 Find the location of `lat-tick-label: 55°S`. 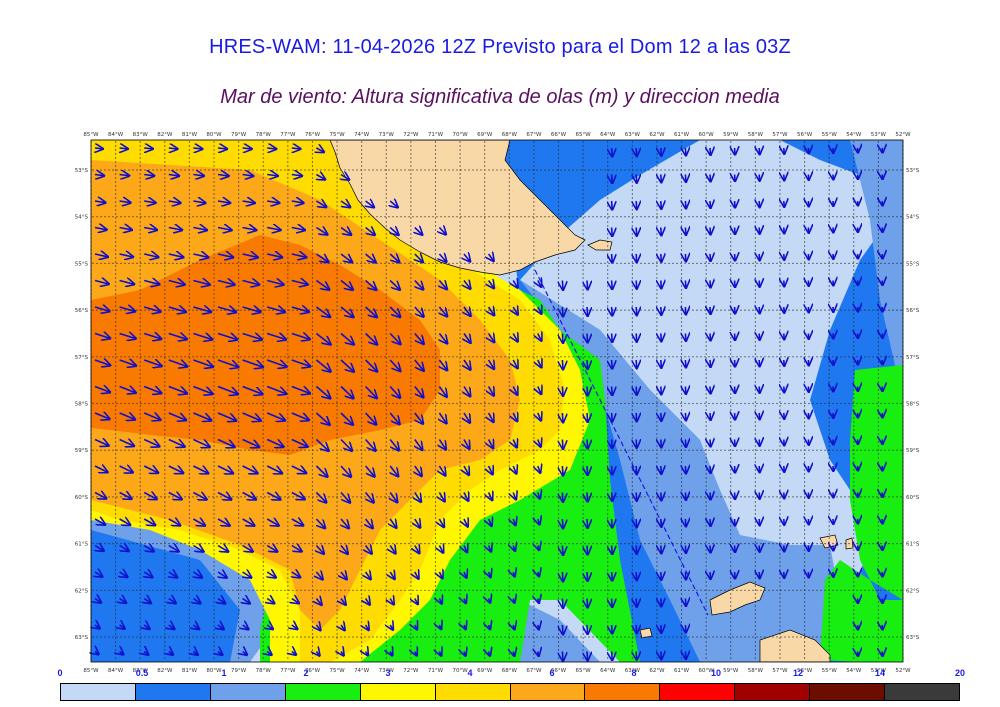

lat-tick-label: 55°S is located at coordinates (913, 264).